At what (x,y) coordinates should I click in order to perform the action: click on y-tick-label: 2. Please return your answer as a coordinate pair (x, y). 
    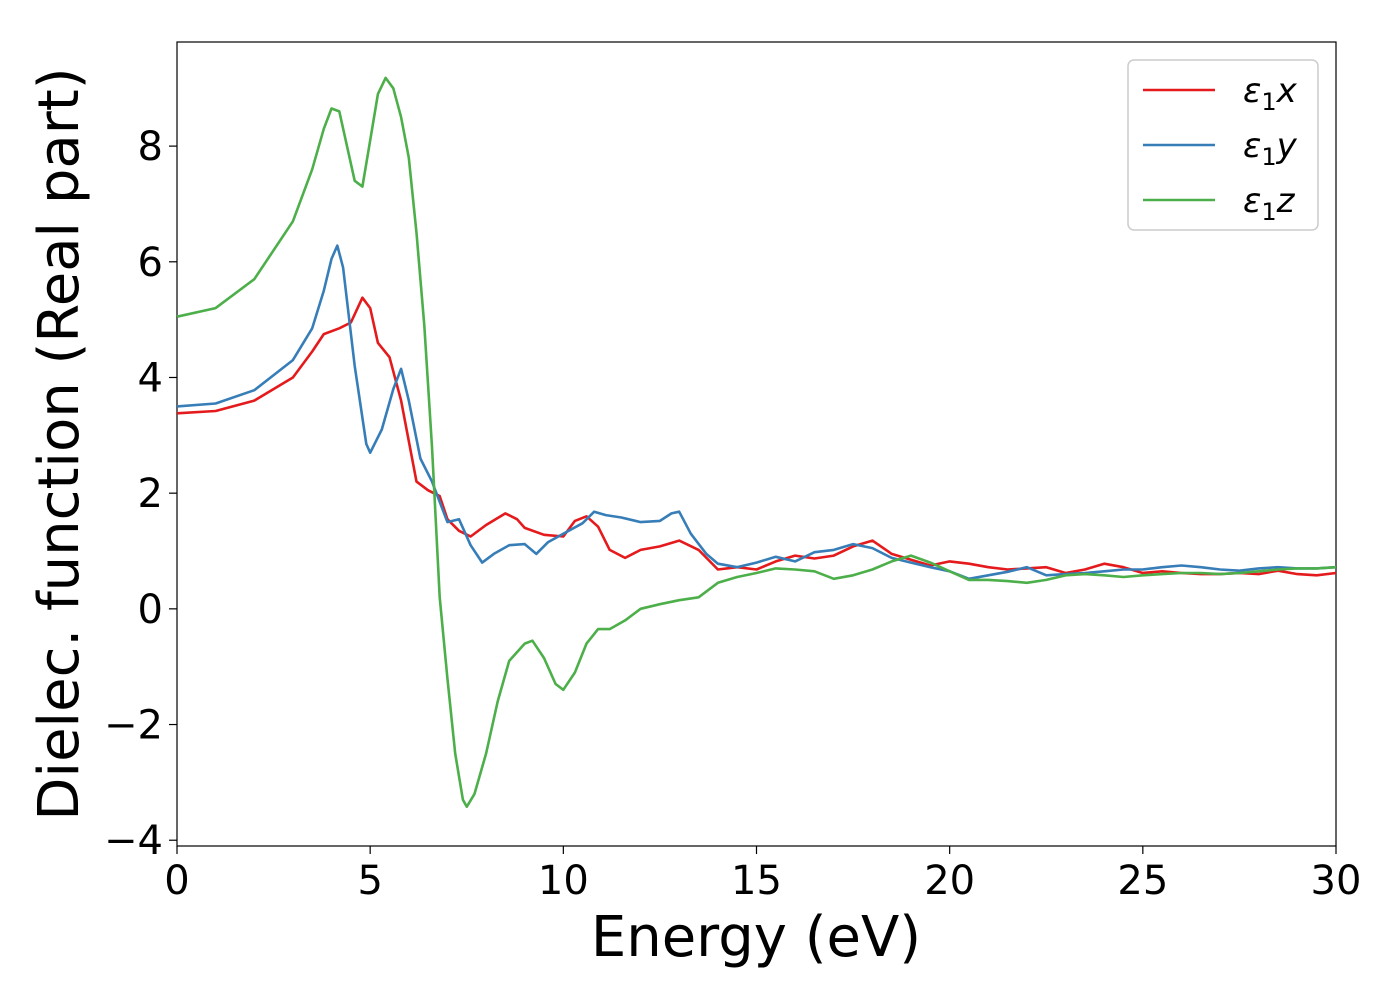
    Looking at the image, I should click on (150, 494).